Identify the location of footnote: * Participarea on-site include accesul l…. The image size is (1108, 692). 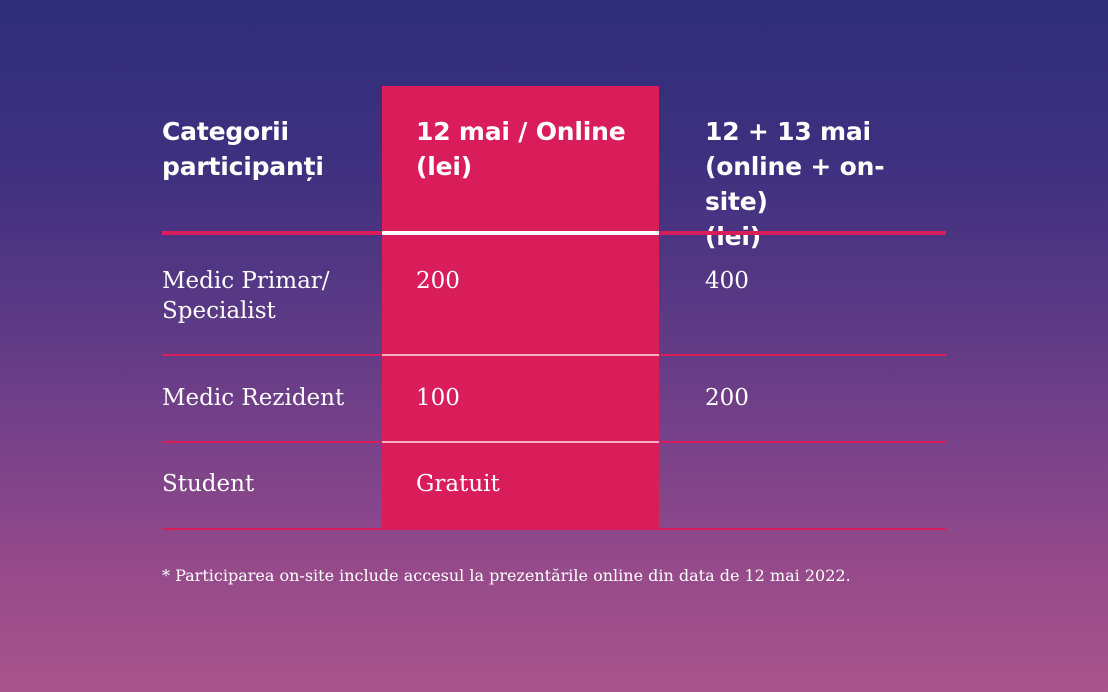
(506, 575).